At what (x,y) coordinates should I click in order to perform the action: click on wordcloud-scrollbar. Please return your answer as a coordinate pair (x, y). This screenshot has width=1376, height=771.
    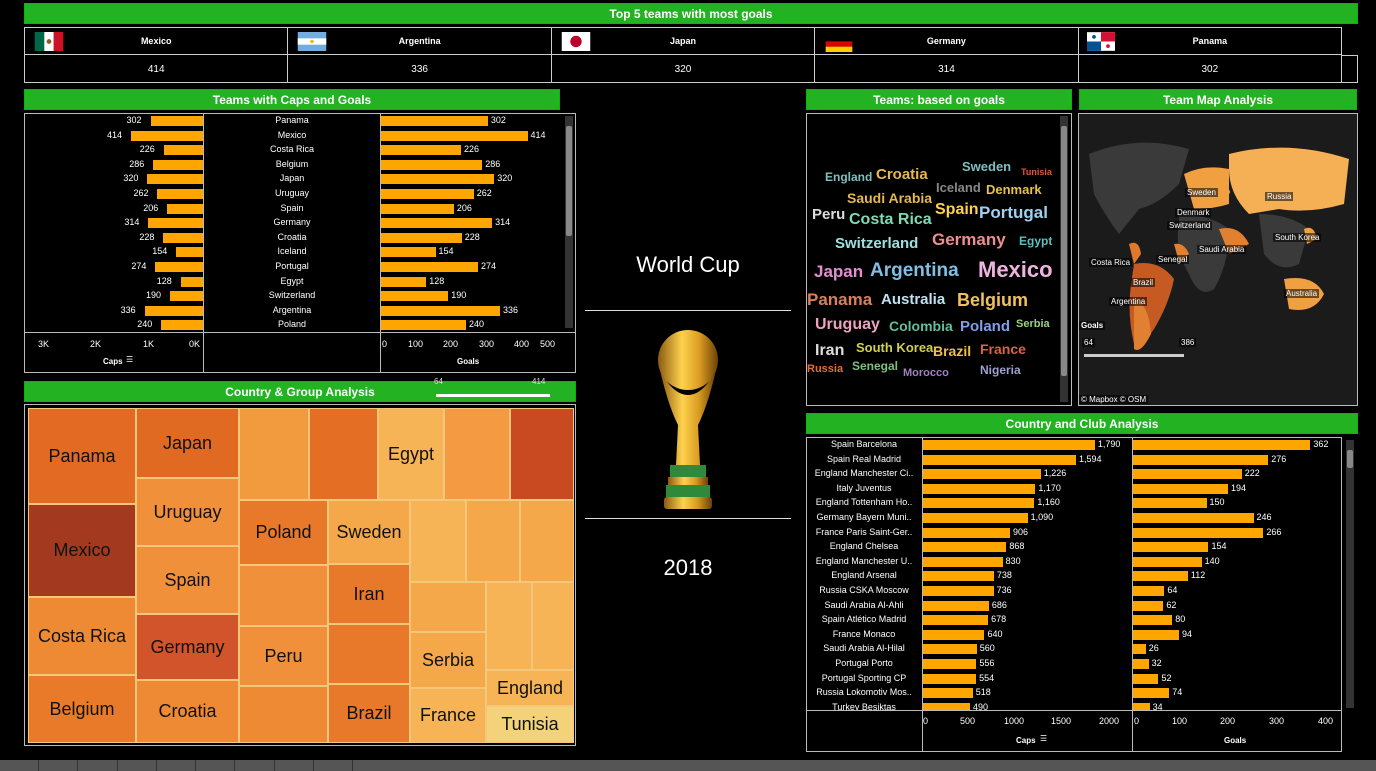
    Looking at the image, I should click on (1064, 259).